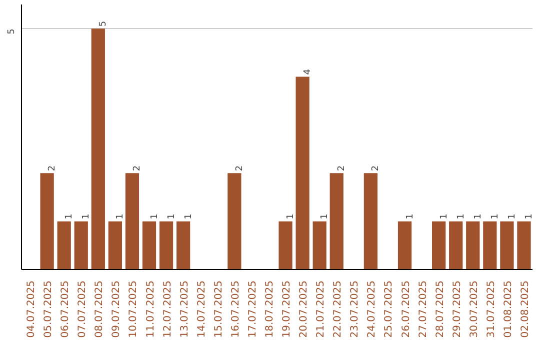 The width and height of the screenshot is (540, 340). Describe the element at coordinates (202, 309) in the screenshot. I see `x-tick-label: 14.07.2025` at that location.